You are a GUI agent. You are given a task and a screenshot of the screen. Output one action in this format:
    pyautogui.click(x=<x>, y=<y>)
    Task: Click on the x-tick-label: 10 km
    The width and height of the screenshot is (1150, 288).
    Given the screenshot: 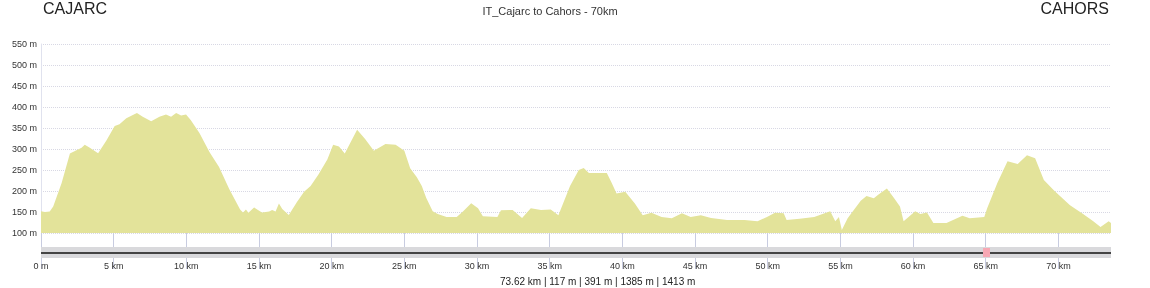 What is the action you would take?
    pyautogui.click(x=186, y=265)
    